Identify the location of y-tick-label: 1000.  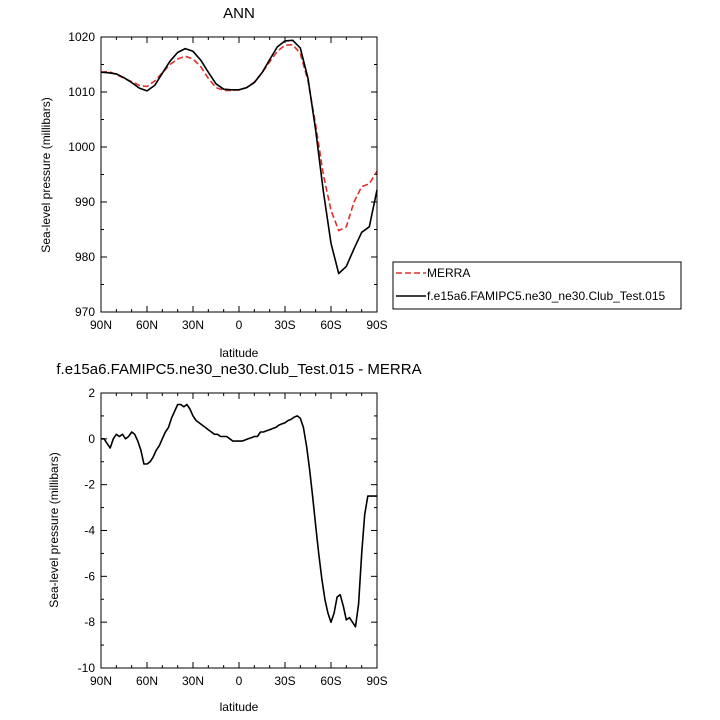
(81, 147).